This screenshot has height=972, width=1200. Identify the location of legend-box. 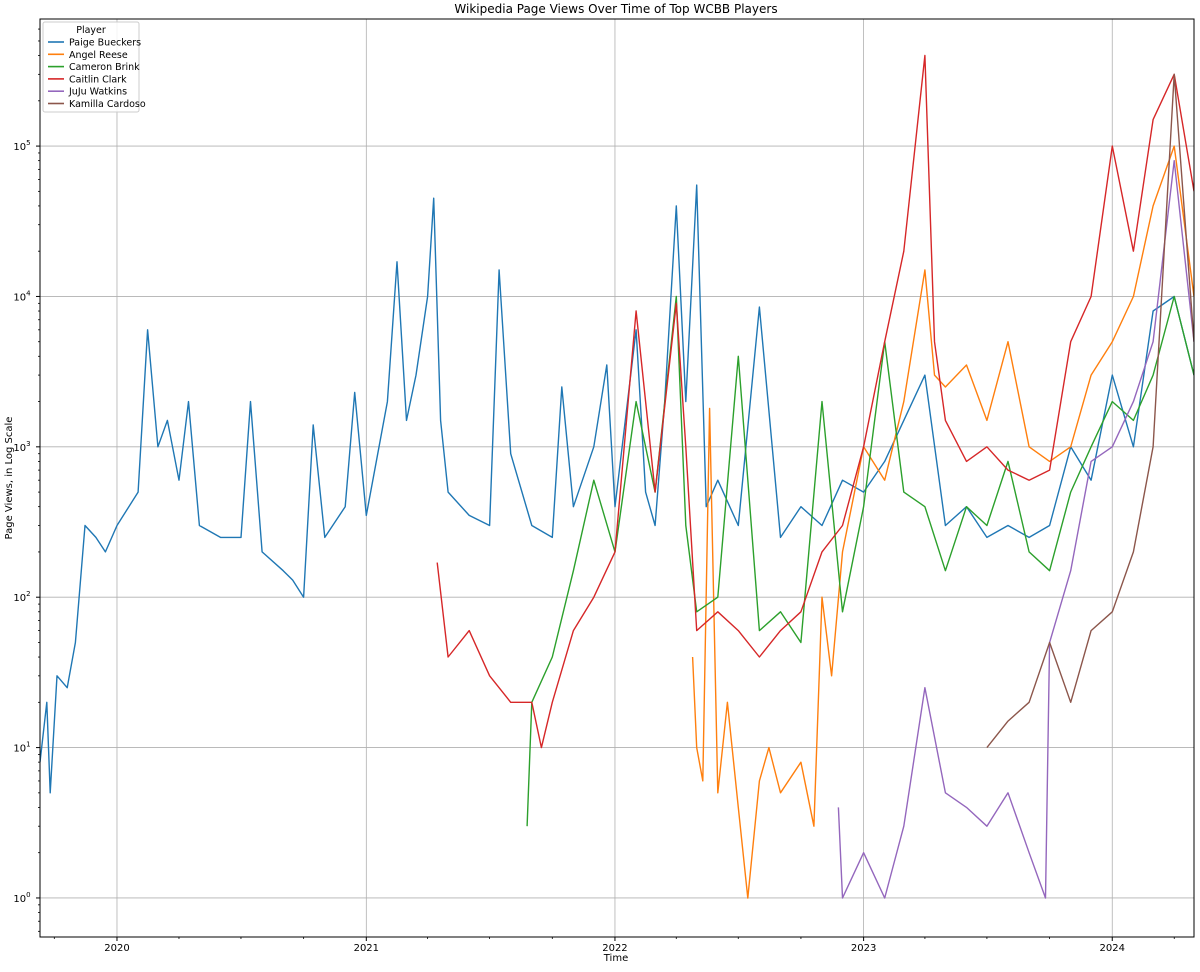
(91, 67).